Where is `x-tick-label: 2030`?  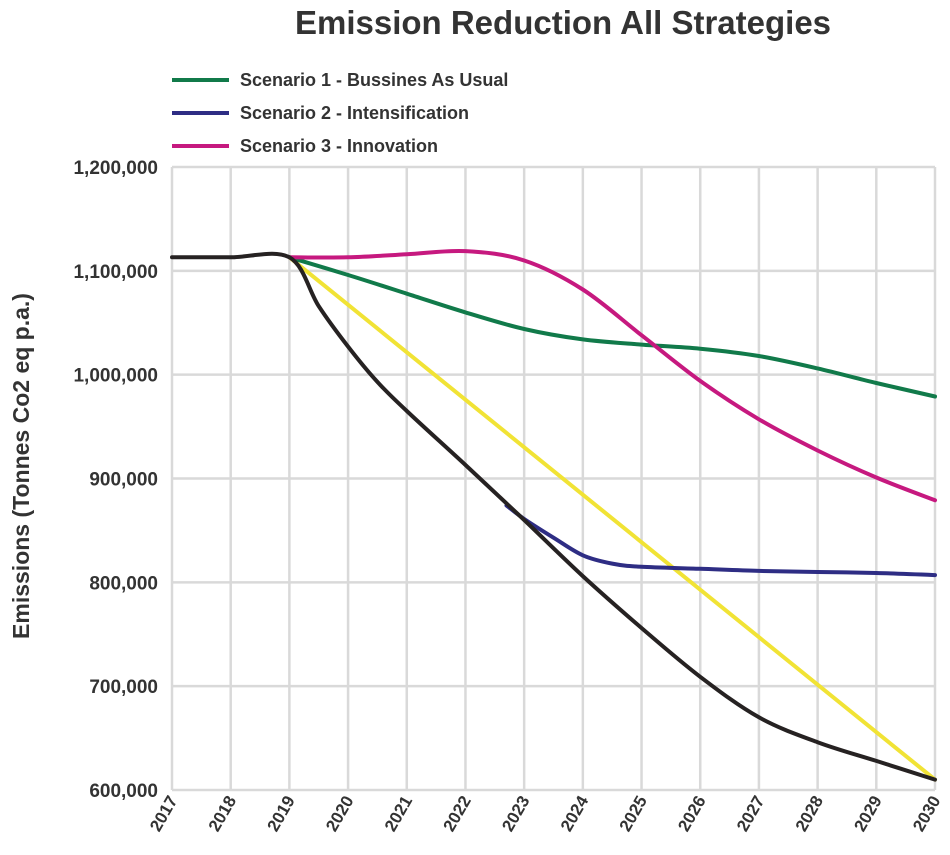 x-tick-label: 2030 is located at coordinates (926, 814).